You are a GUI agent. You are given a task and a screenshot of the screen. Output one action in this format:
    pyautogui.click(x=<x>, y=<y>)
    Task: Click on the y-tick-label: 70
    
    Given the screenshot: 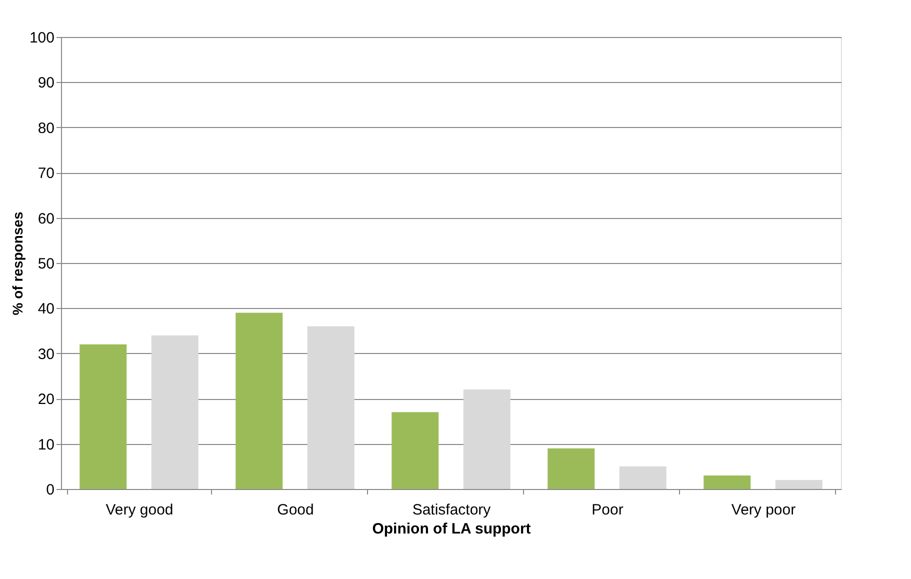 What is the action you would take?
    pyautogui.click(x=46, y=173)
    